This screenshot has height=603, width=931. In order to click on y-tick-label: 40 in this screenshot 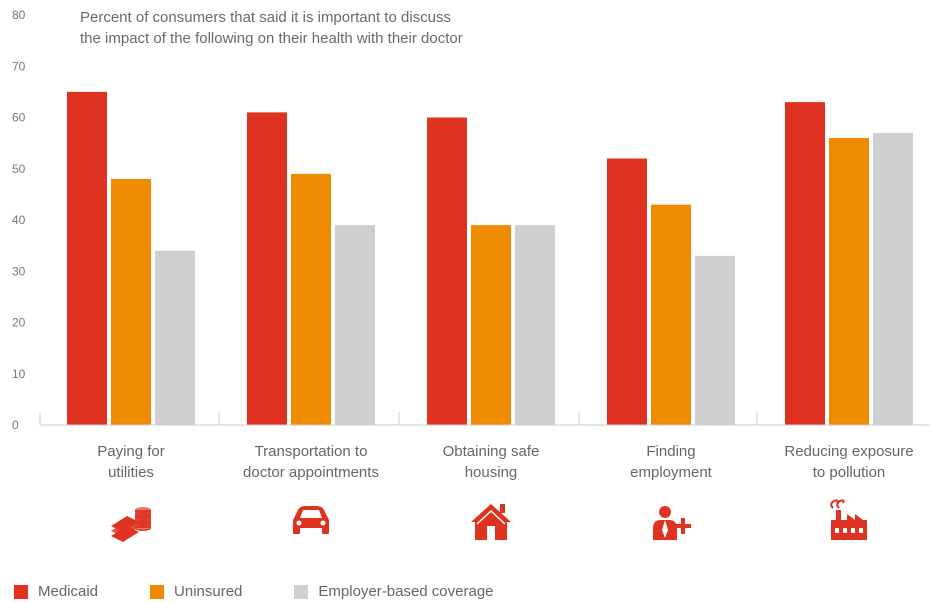, I will do `click(19, 220)`.